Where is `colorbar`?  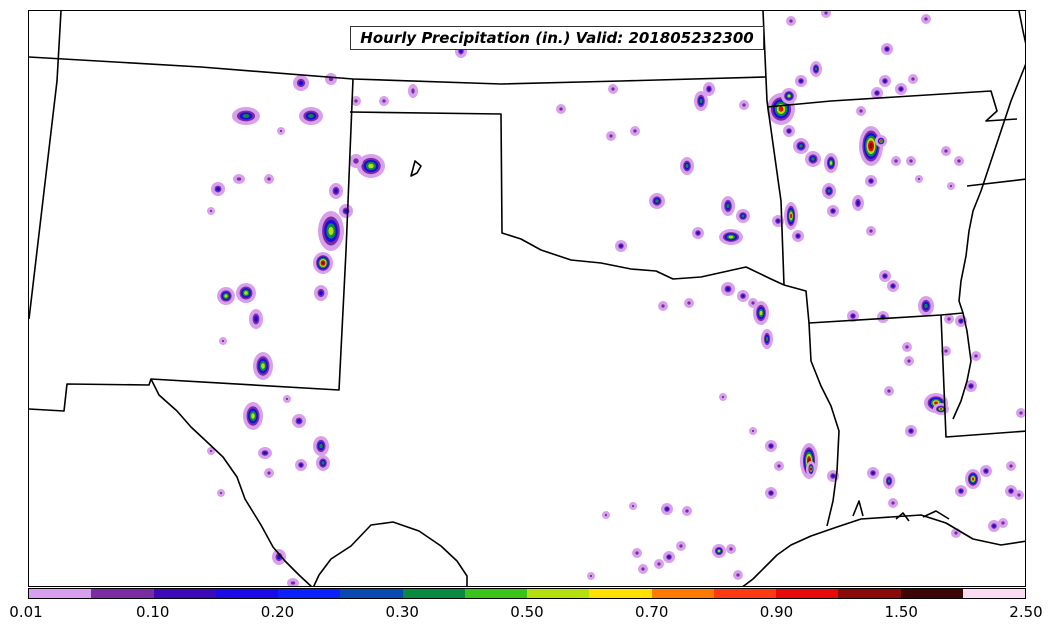 colorbar is located at coordinates (527, 593).